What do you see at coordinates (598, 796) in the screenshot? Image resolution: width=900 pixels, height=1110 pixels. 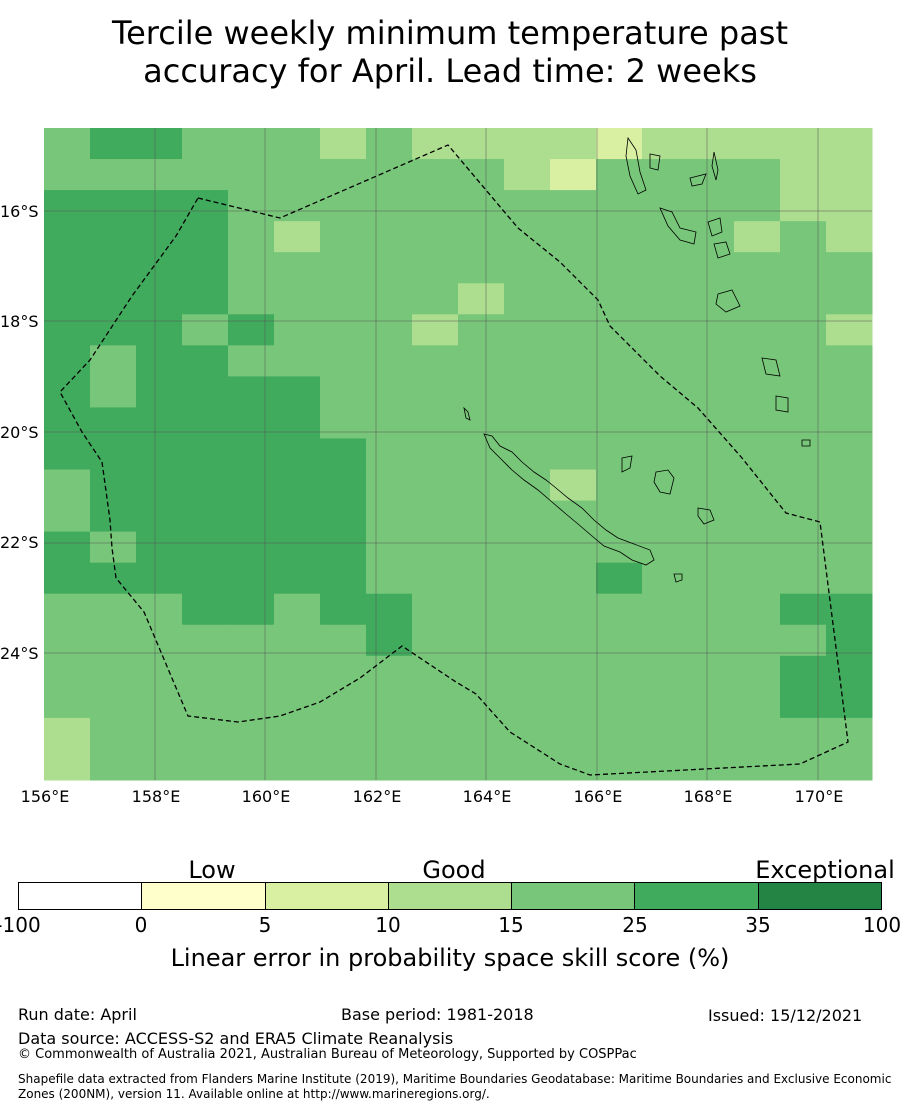 I see `lon-label: 166°E` at bounding box center [598, 796].